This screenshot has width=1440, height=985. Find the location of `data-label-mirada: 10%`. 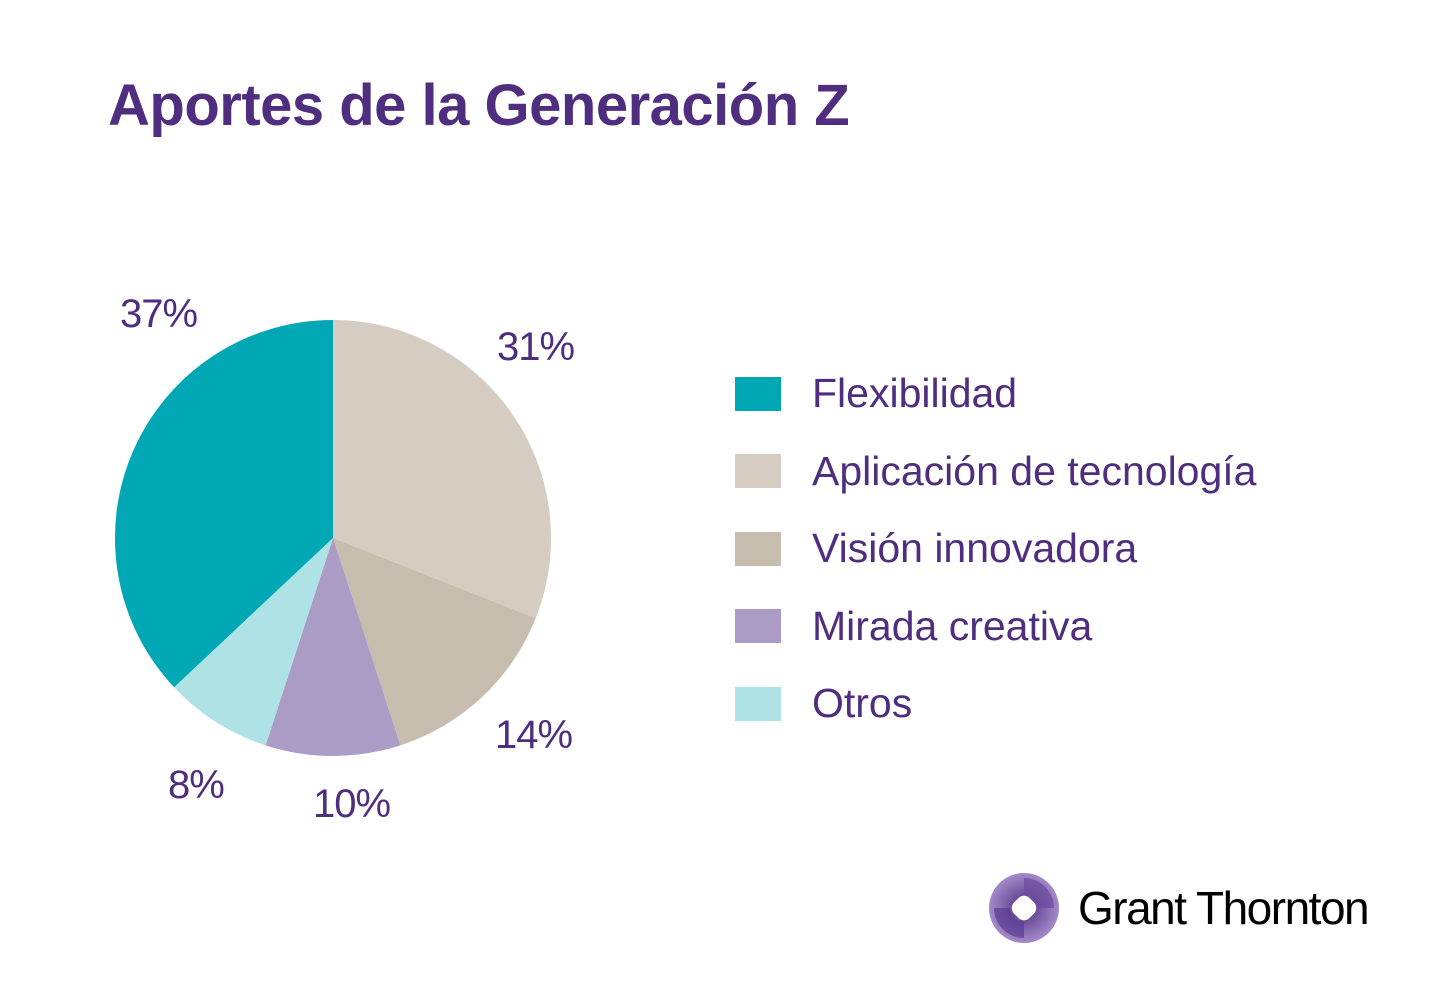

data-label-mirada: 10% is located at coordinates (352, 804).